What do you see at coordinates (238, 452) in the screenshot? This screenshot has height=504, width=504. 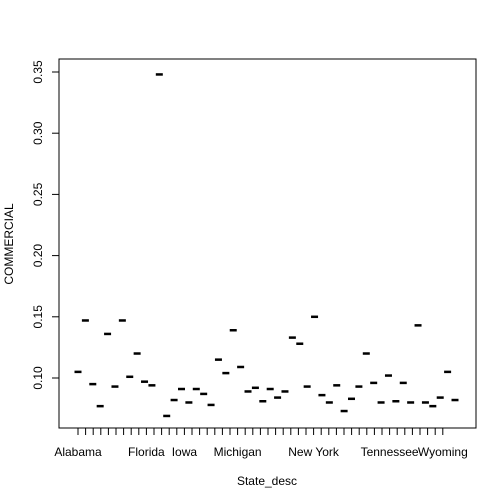 I see `x-tick-label: Michigan` at bounding box center [238, 452].